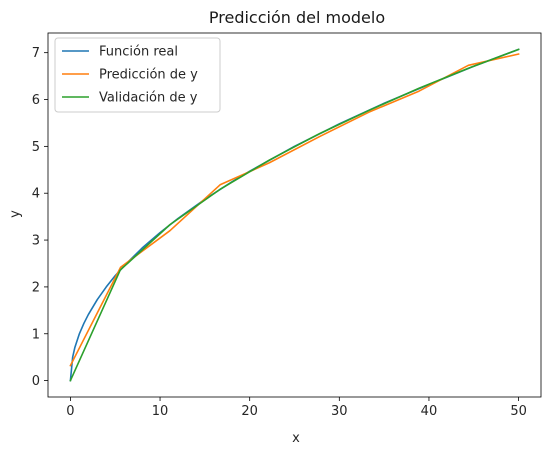 Image resolution: width=554 pixels, height=455 pixels. What do you see at coordinates (148, 75) in the screenshot?
I see `legend-label: Predicción de y` at bounding box center [148, 75].